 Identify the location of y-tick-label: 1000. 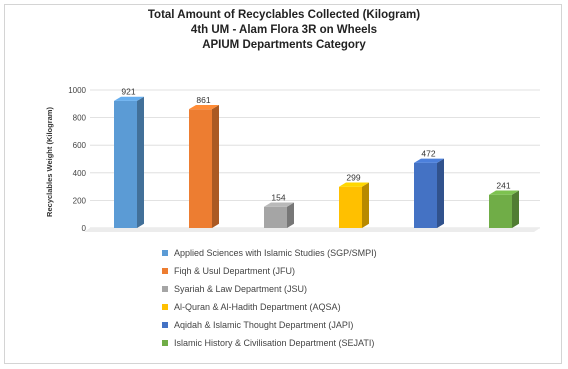
(77, 90).